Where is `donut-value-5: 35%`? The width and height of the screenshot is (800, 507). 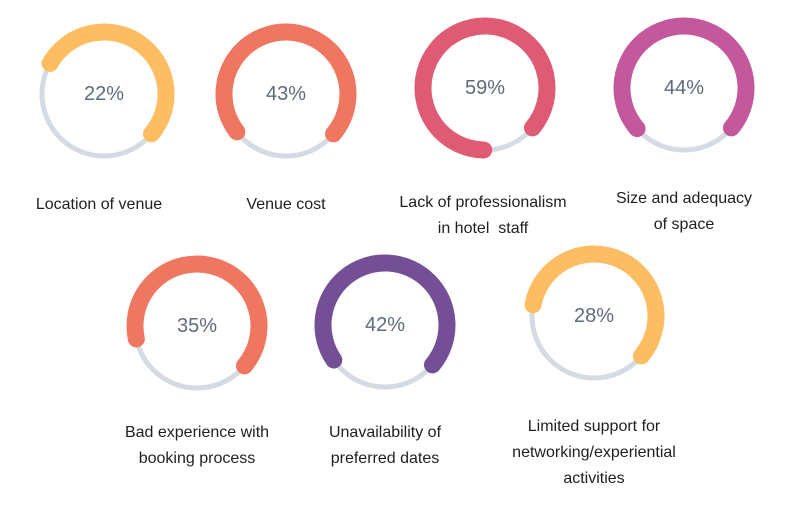
donut-value-5: 35% is located at coordinates (197, 326).